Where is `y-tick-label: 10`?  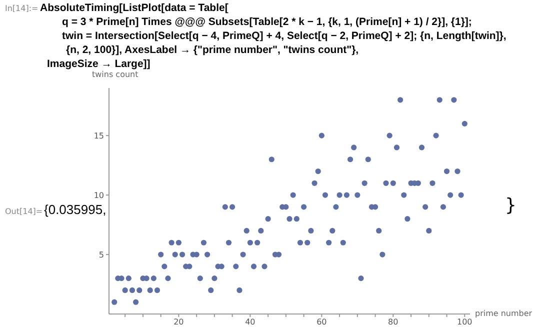 y-tick-label: 10 is located at coordinates (99, 195).